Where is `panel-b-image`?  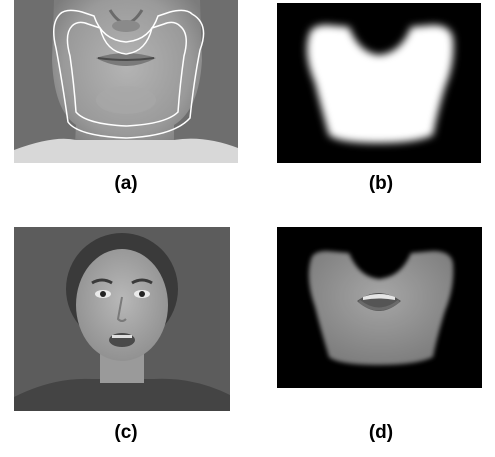 panel-b-image is located at coordinates (379, 83).